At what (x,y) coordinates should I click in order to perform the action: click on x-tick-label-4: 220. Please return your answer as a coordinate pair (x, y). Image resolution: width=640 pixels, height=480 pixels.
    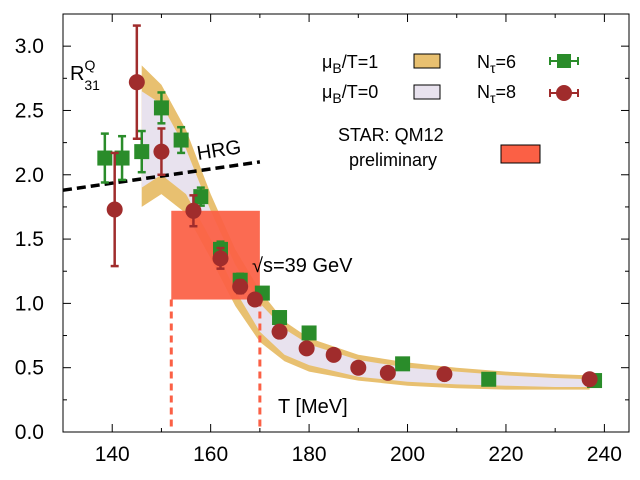
    Looking at the image, I should click on (505, 454).